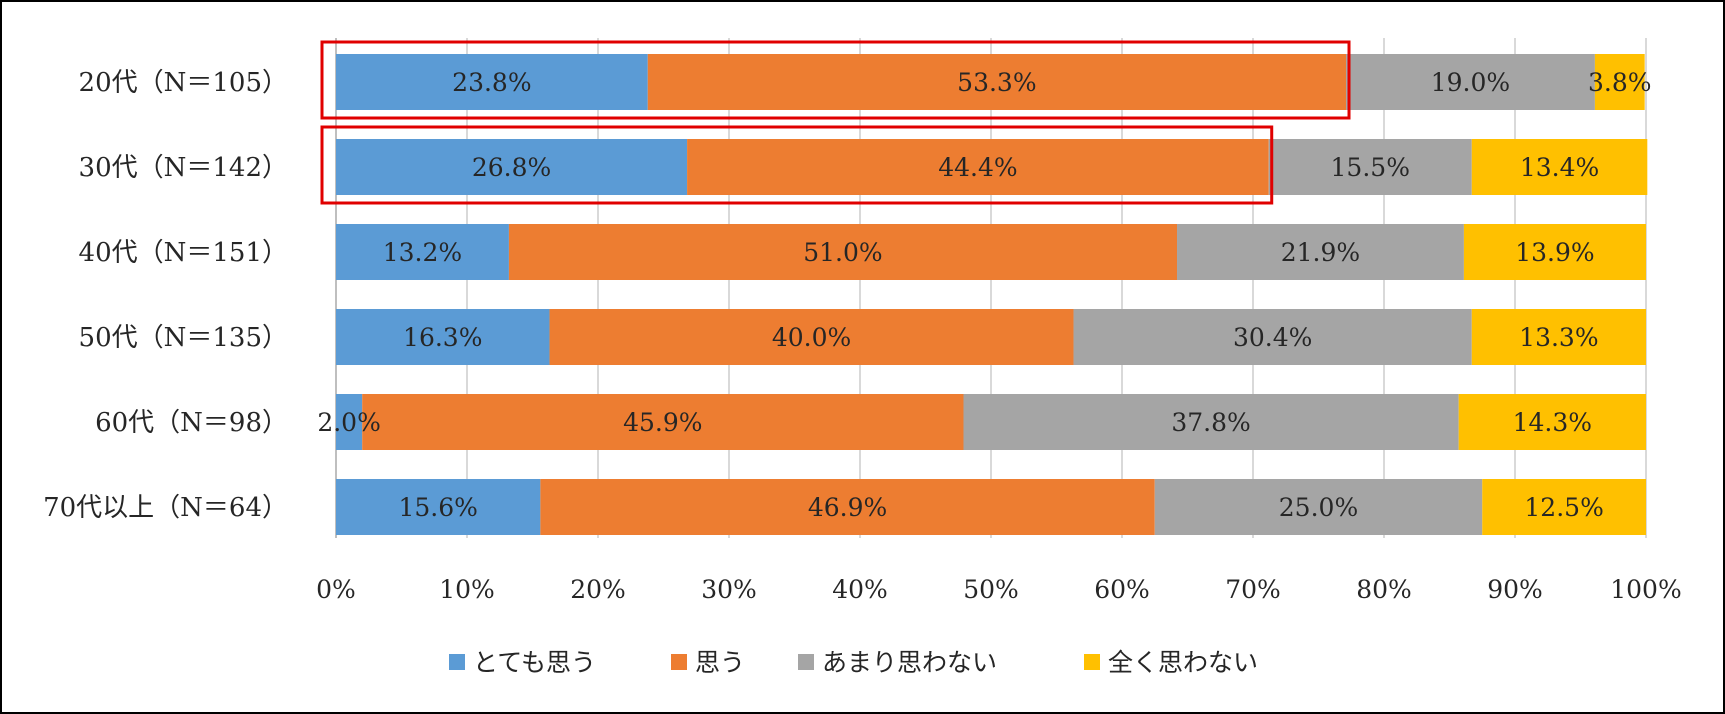  What do you see at coordinates (1645, 589) in the screenshot?
I see `x-tick-label: 100%` at bounding box center [1645, 589].